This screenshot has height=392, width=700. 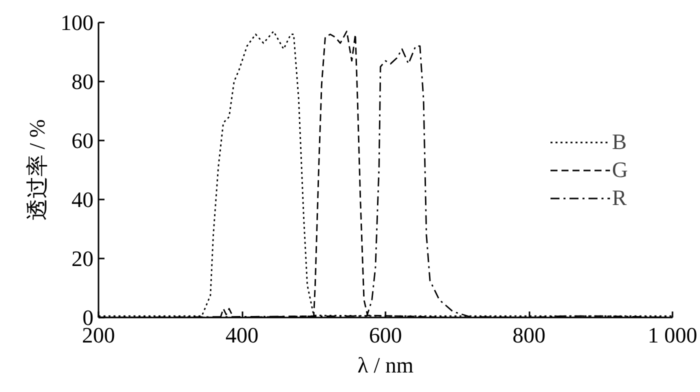 What do you see at coordinates (386, 365) in the screenshot?
I see `x-axis-title: λ / nm` at bounding box center [386, 365].